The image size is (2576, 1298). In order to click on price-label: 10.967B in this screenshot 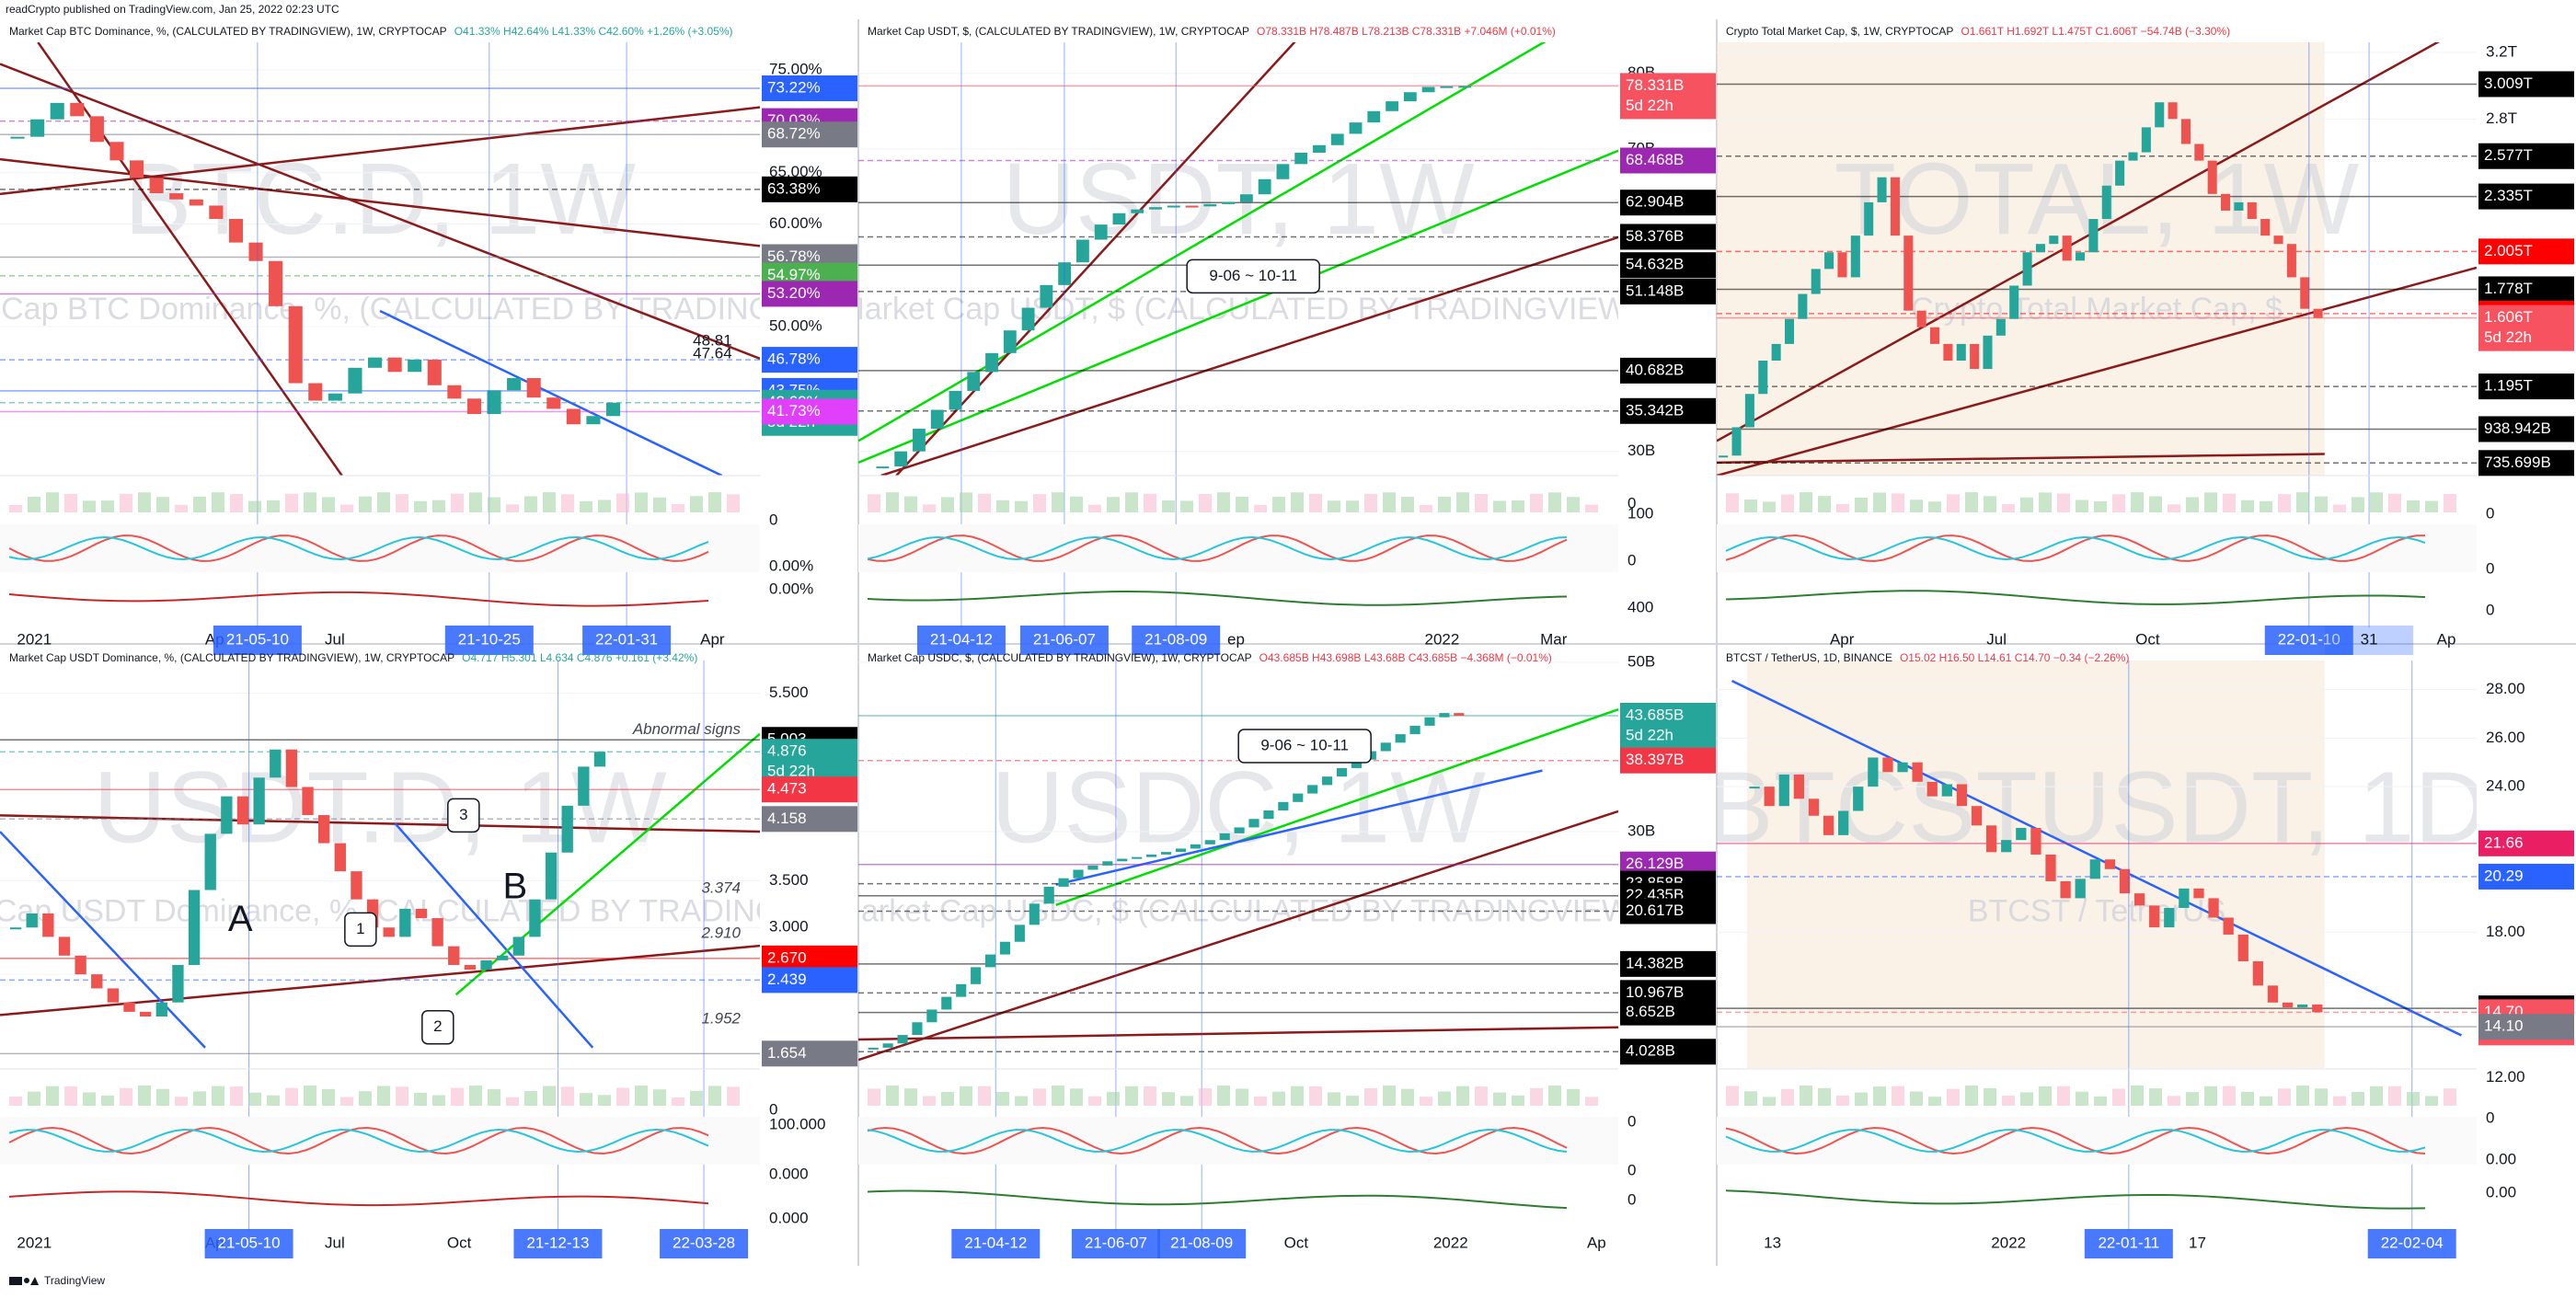, I will do `click(1655, 992)`.